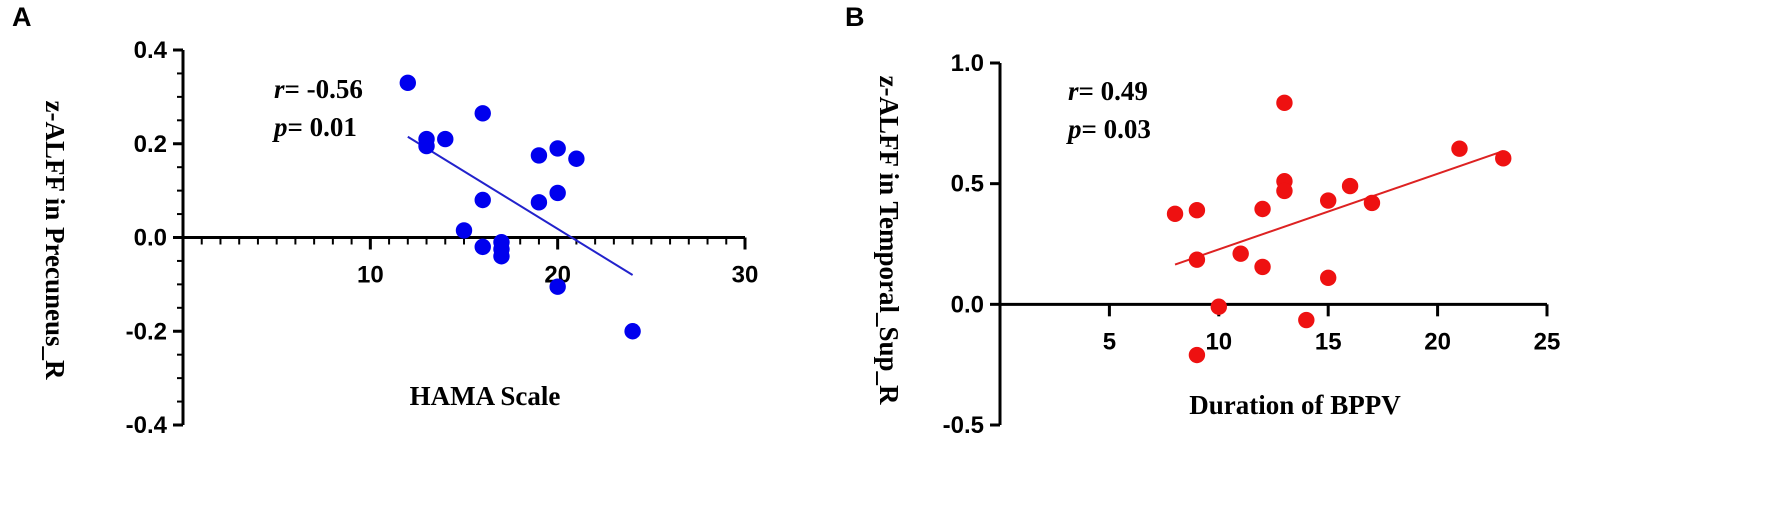 Image resolution: width=1772 pixels, height=507 pixels. What do you see at coordinates (1547, 341) in the screenshot?
I see `x-tick-label: 25` at bounding box center [1547, 341].